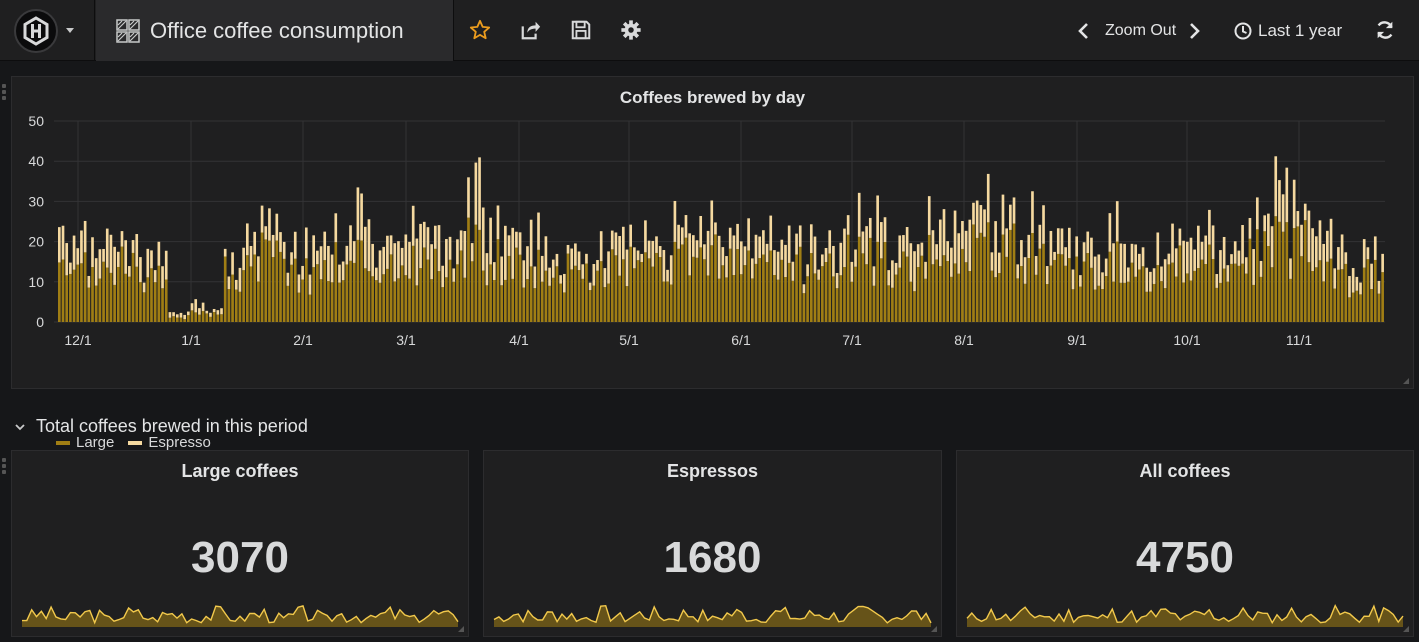 The image size is (1419, 642). I want to click on settings-button, so click(631, 30).